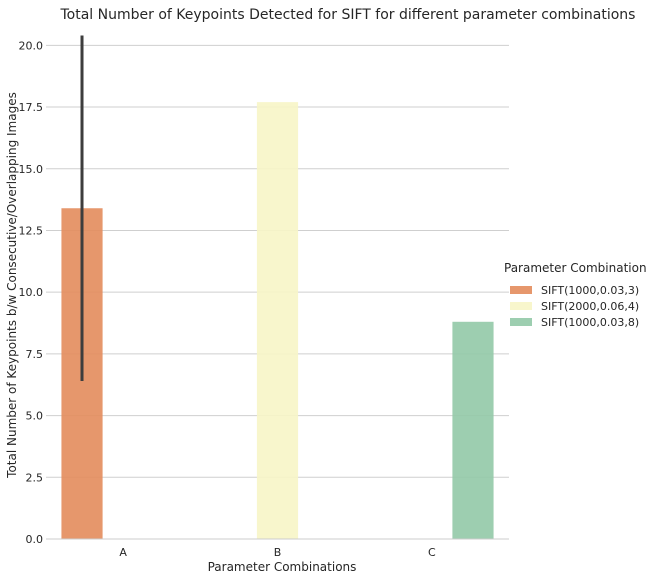 This screenshot has height=579, width=646. Describe the element at coordinates (31, 230) in the screenshot. I see `y-tick-label: 12.5` at that location.